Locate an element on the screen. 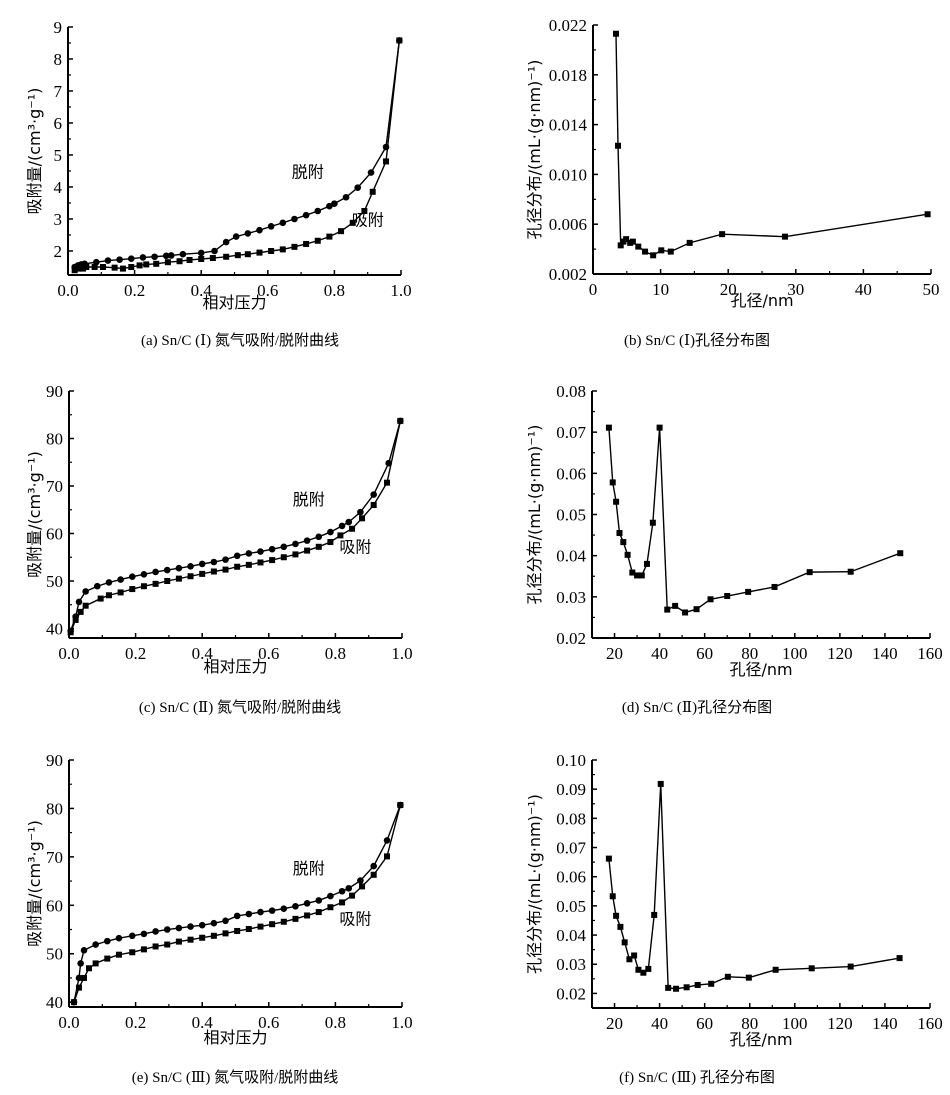 The height and width of the screenshot is (1095, 950). x-tick-label: 100 is located at coordinates (795, 1023).